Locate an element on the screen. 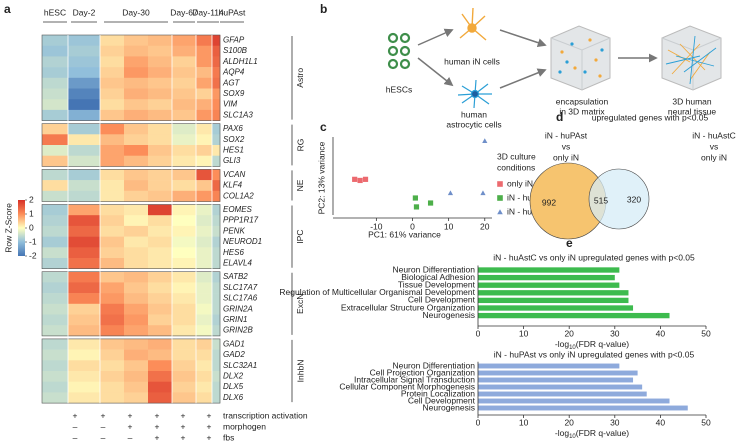  venn-set-label: iN - huAstC is located at coordinates (713, 135).